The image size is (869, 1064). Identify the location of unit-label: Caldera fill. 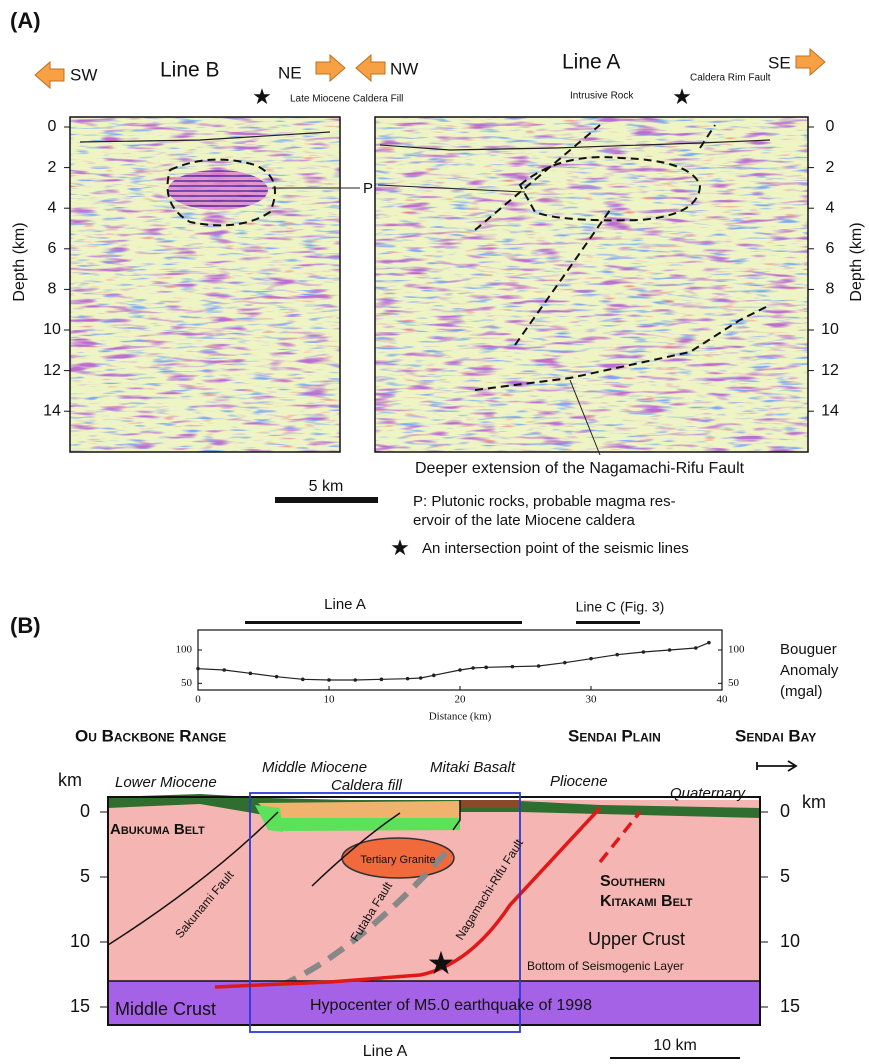
(367, 785).